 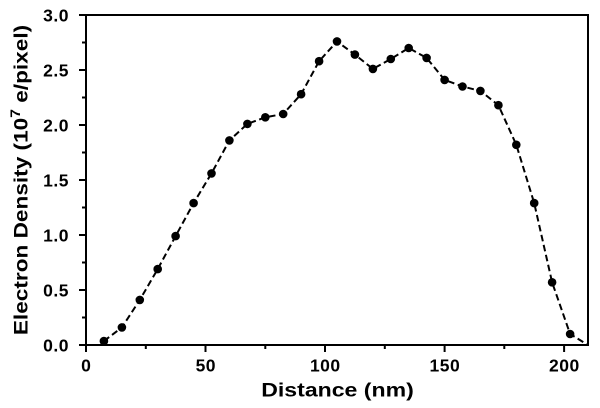 What do you see at coordinates (56, 70) in the screenshot?
I see `svg-text: 2.5` at bounding box center [56, 70].